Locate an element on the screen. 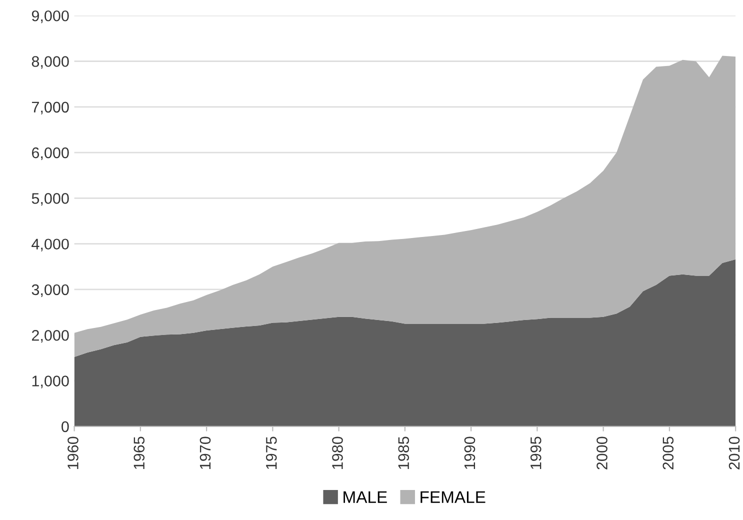  x-tick-label: 1995 is located at coordinates (536, 452).